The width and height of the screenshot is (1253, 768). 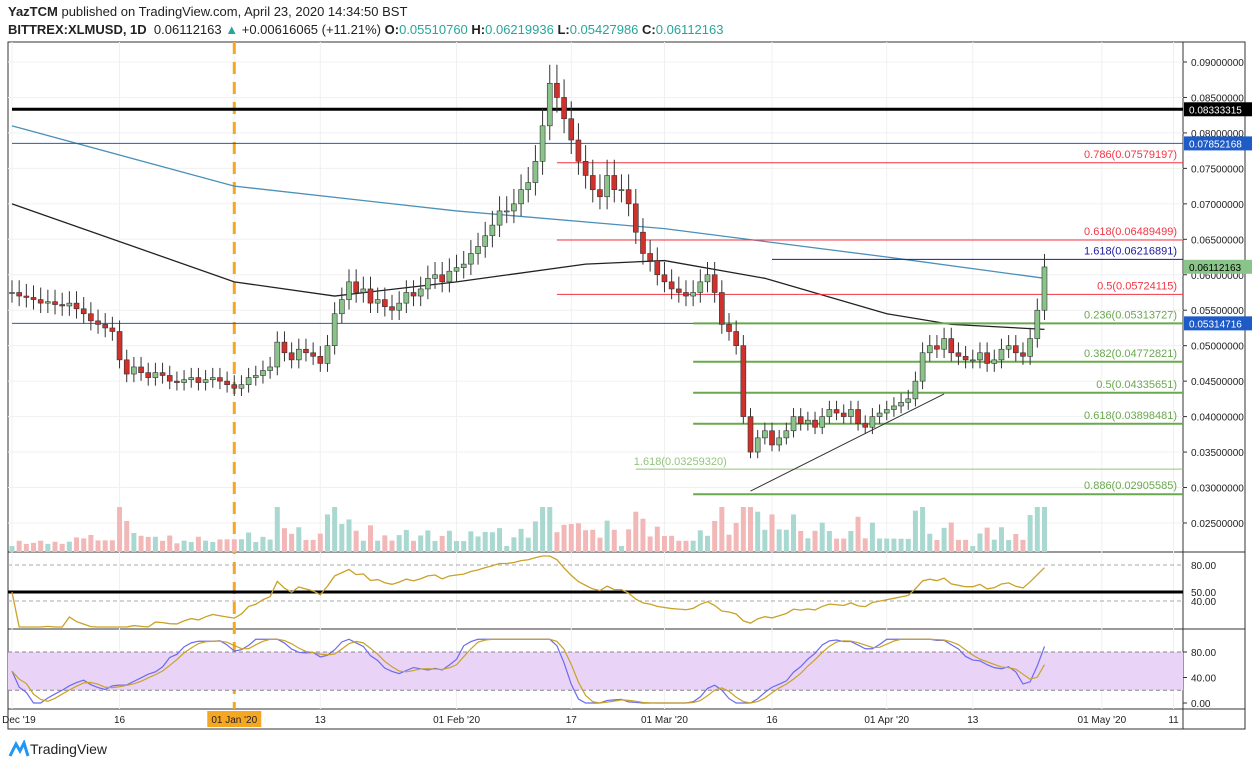 I want to click on price-tick-label: 0.04500000, so click(x=1217, y=382).